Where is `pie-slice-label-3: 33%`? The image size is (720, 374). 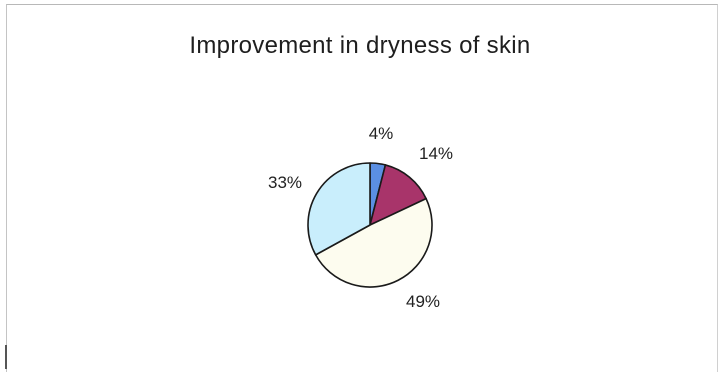 pie-slice-label-3: 33% is located at coordinates (285, 182).